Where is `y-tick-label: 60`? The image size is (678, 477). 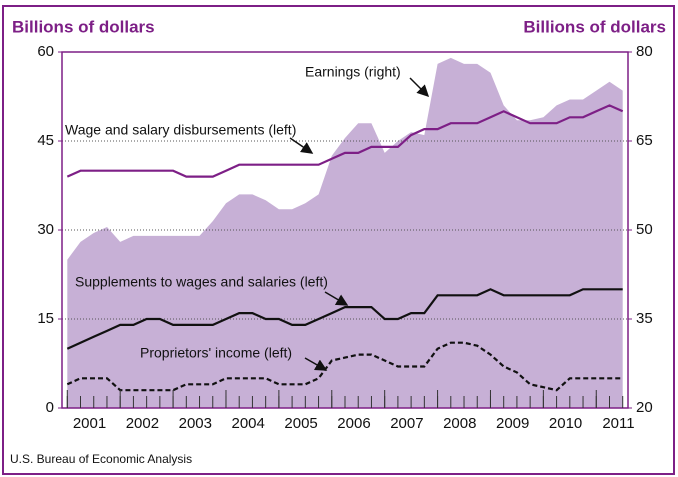 y-tick-label: 60 is located at coordinates (45, 51).